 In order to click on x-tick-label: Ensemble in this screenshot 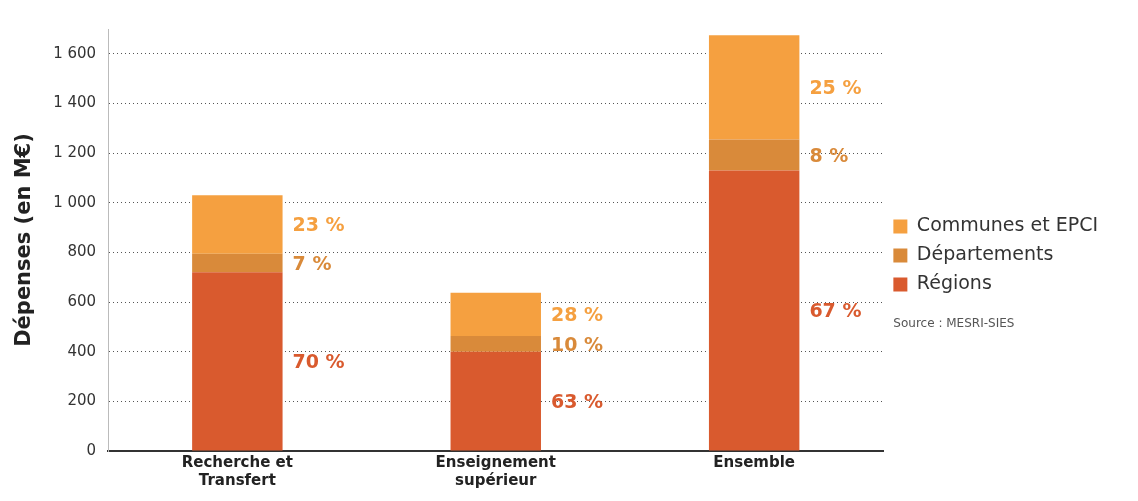, I will do `click(754, 461)`.